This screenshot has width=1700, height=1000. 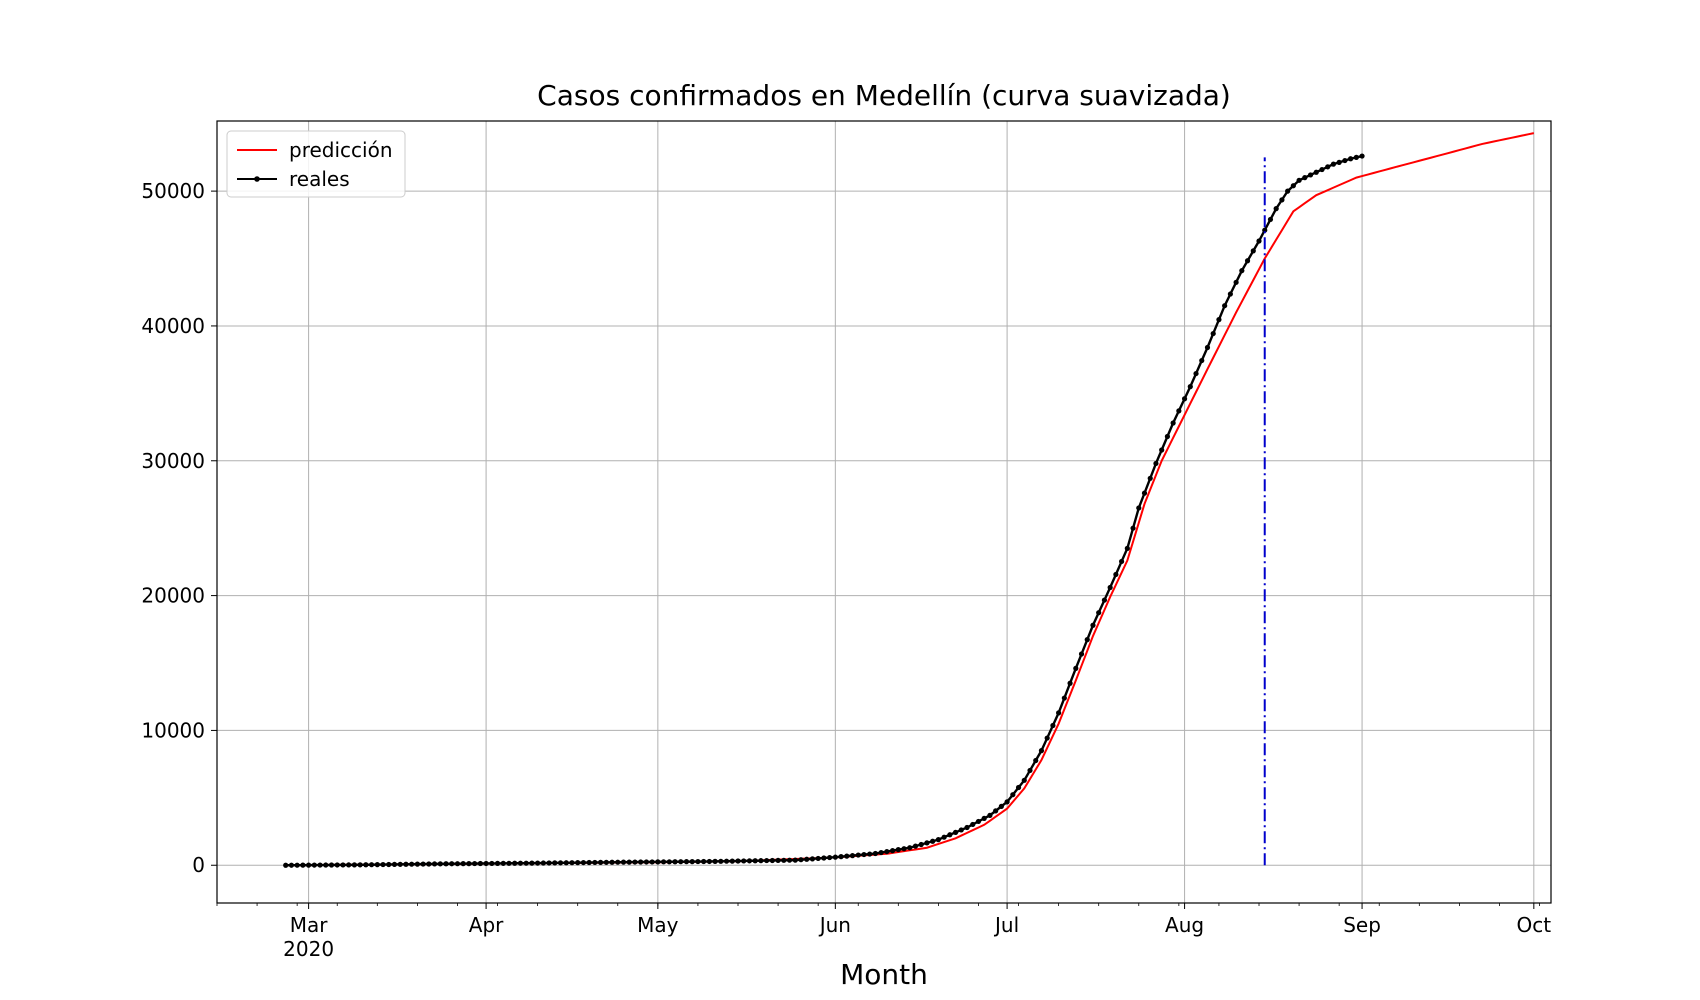 What do you see at coordinates (341, 150) in the screenshot?
I see `legend-label-prediccion: predicción` at bounding box center [341, 150].